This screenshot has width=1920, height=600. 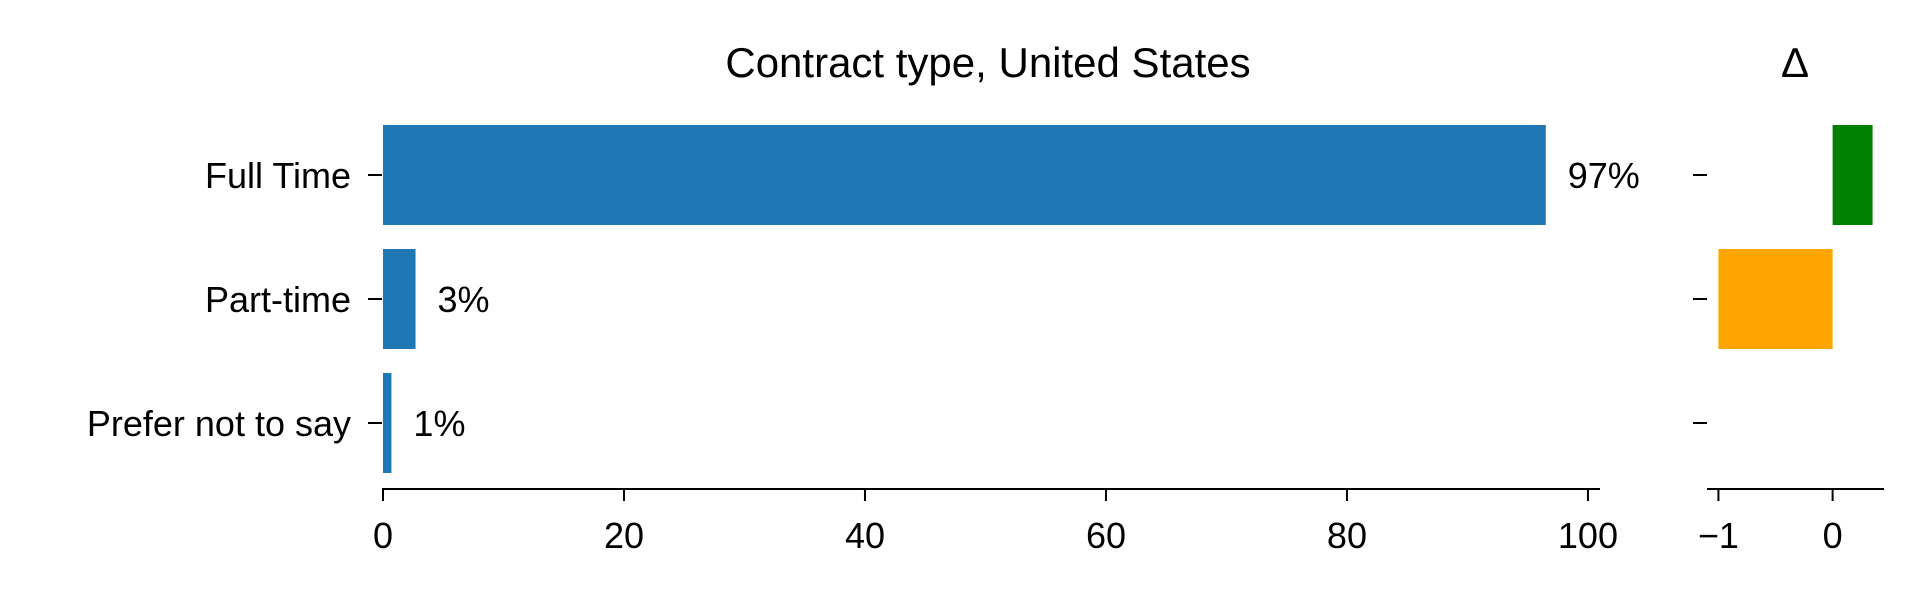 What do you see at coordinates (1795, 62) in the screenshot?
I see `delta-chart-title: Δ` at bounding box center [1795, 62].